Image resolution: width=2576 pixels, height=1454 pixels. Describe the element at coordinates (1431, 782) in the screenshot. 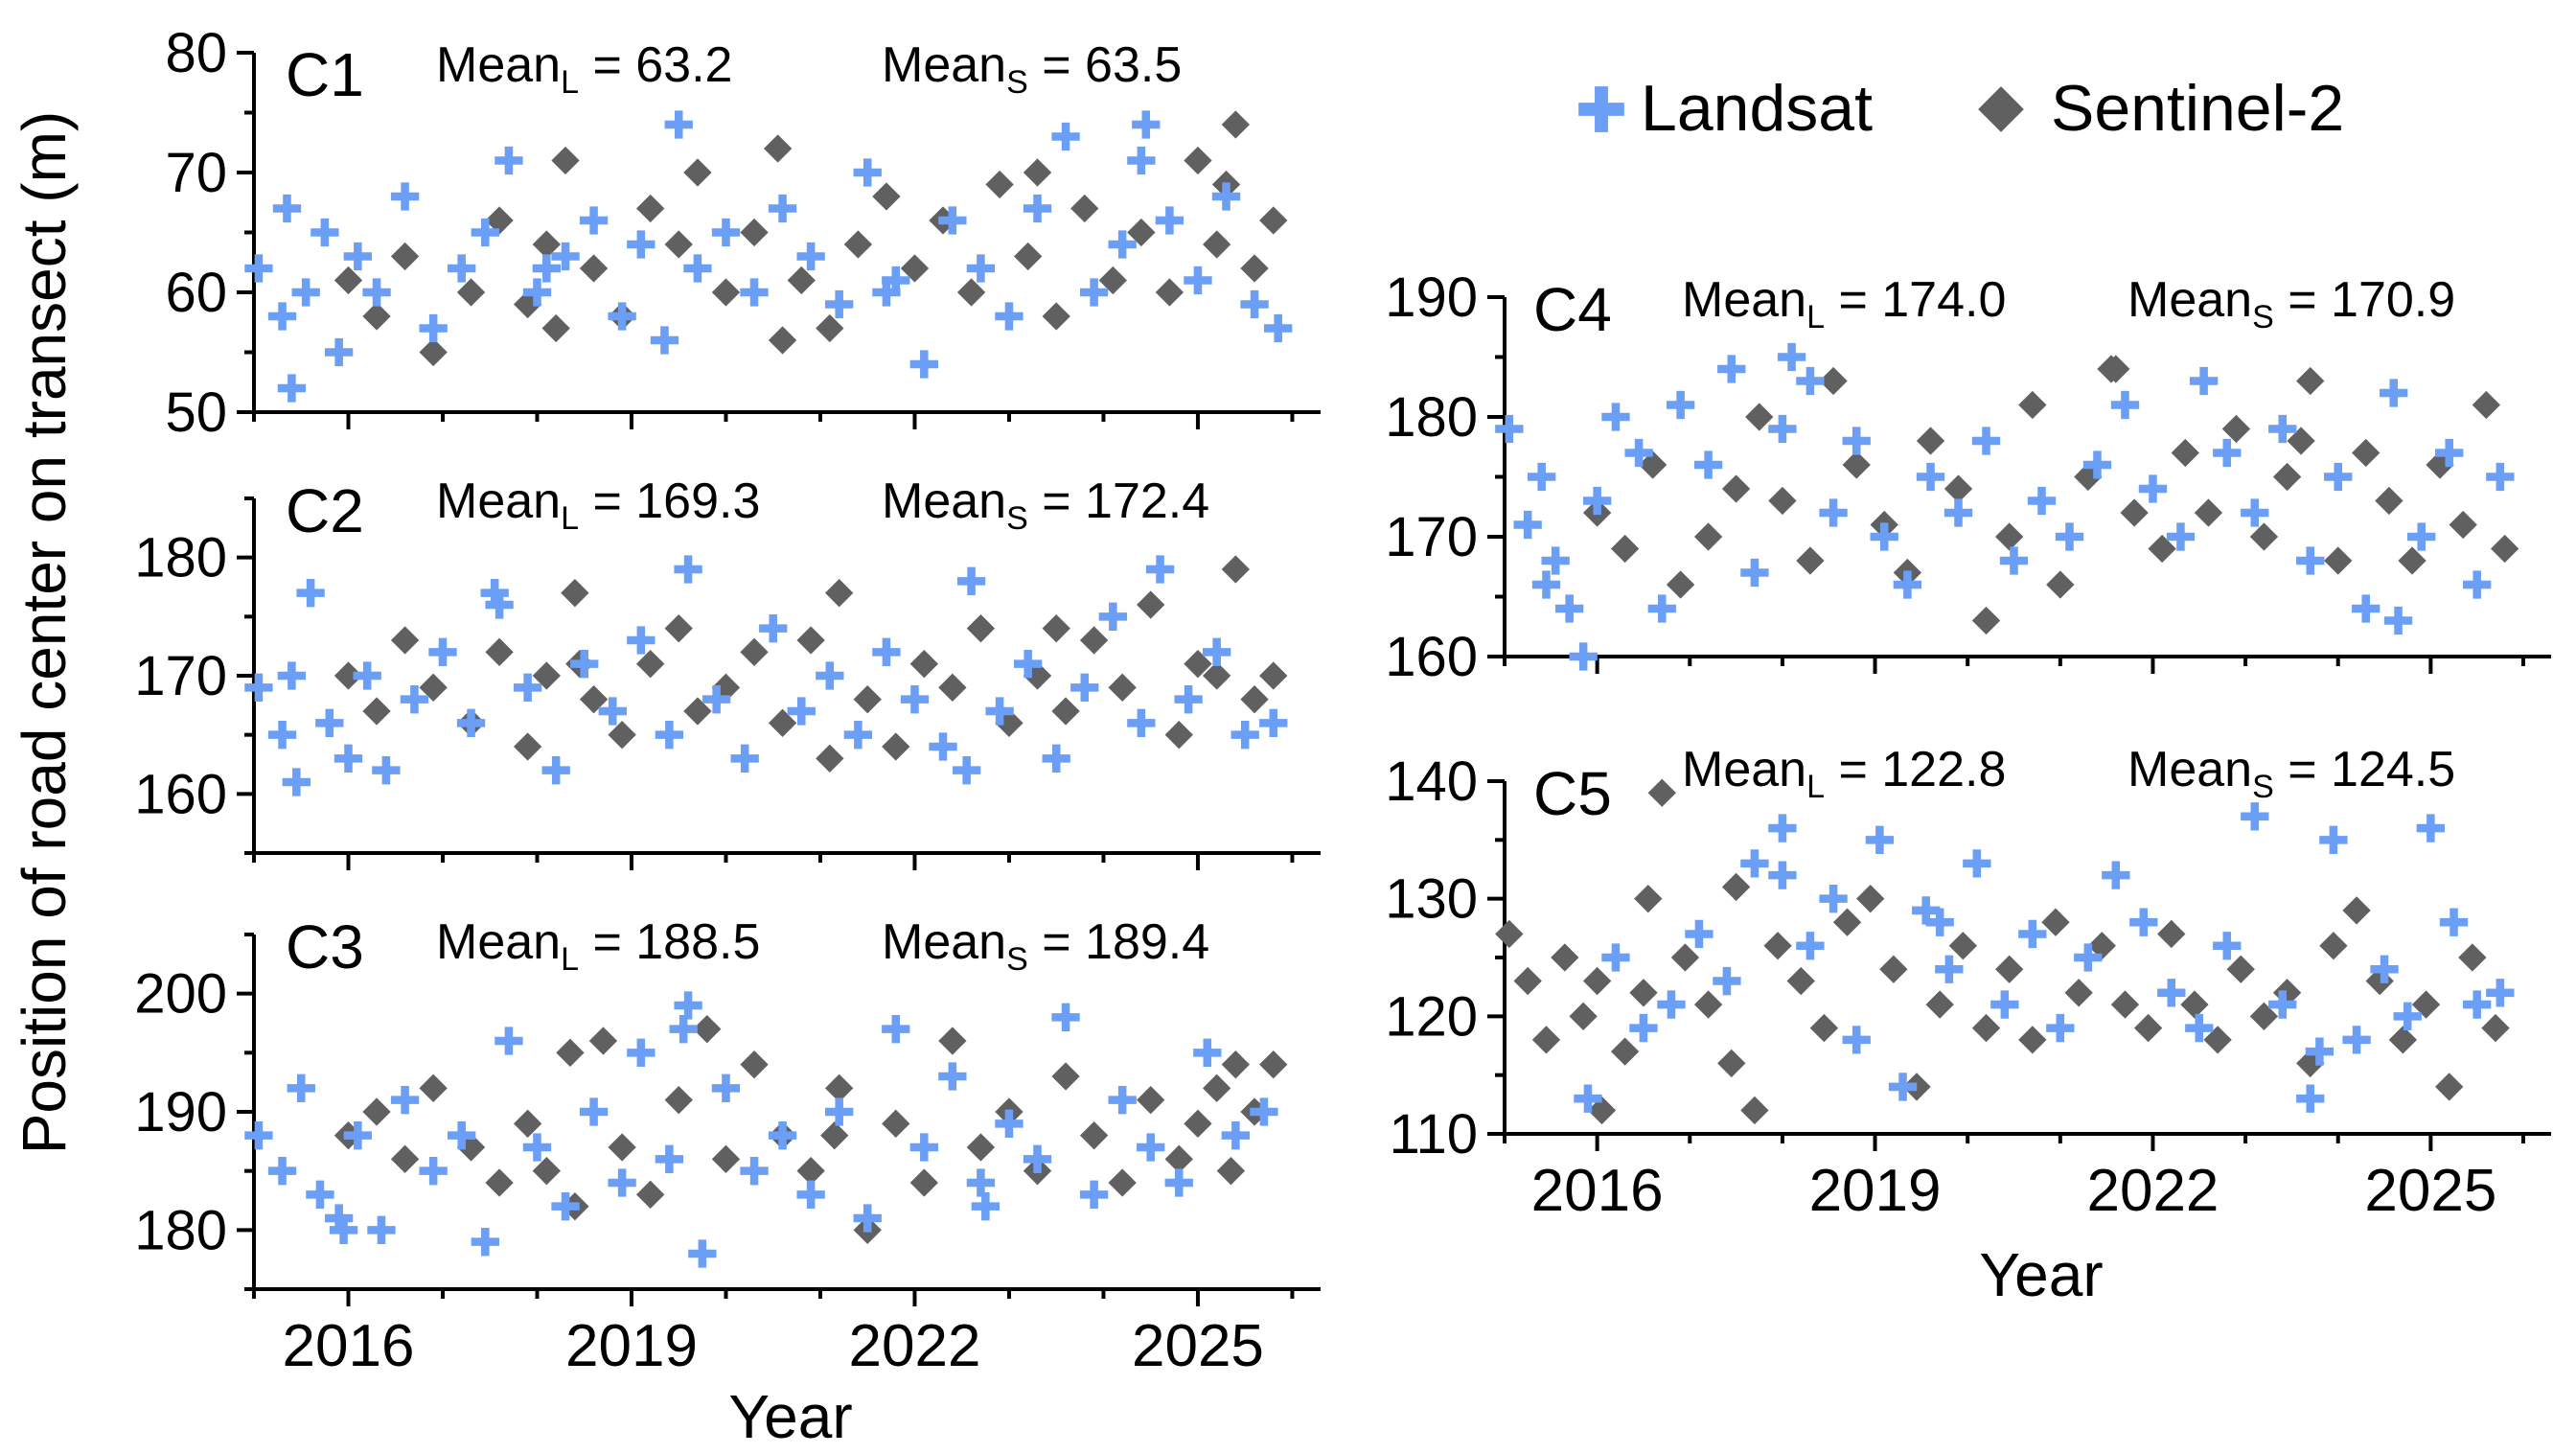

I see `y-tick-label: 140` at that location.